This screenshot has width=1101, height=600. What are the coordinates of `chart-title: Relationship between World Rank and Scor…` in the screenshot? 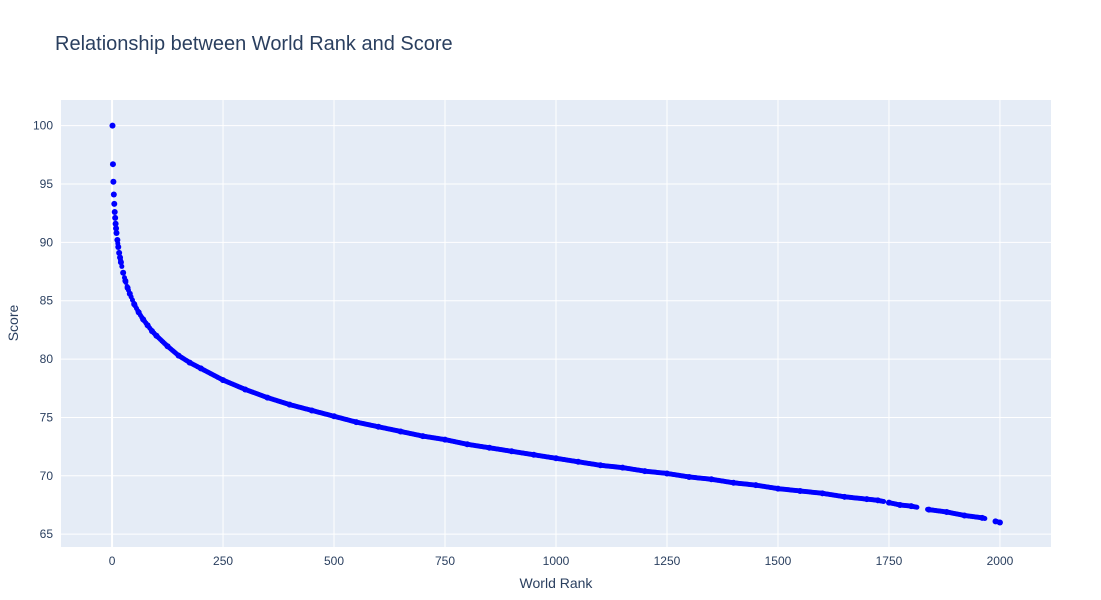 It's located at (254, 44).